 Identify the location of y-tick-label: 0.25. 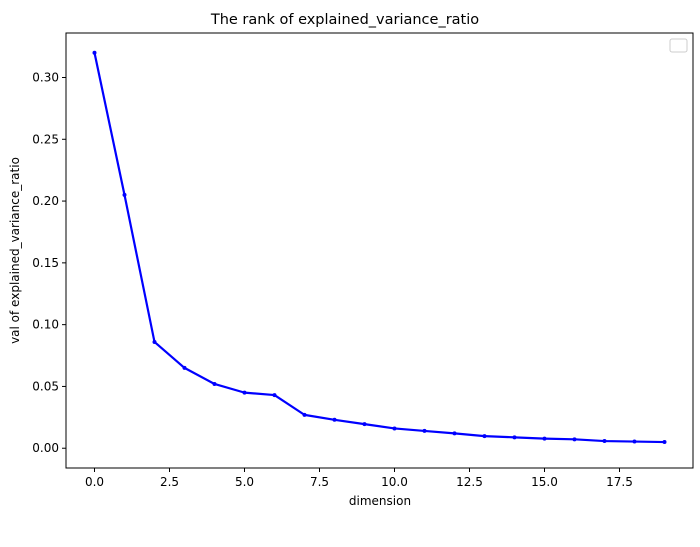
(45, 139).